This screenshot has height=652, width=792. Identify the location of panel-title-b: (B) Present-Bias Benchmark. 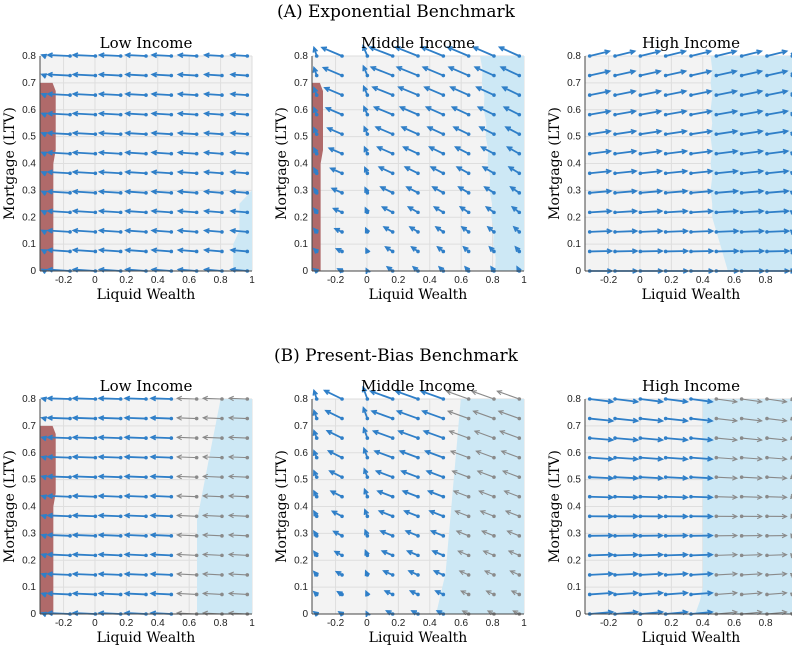
(396, 356).